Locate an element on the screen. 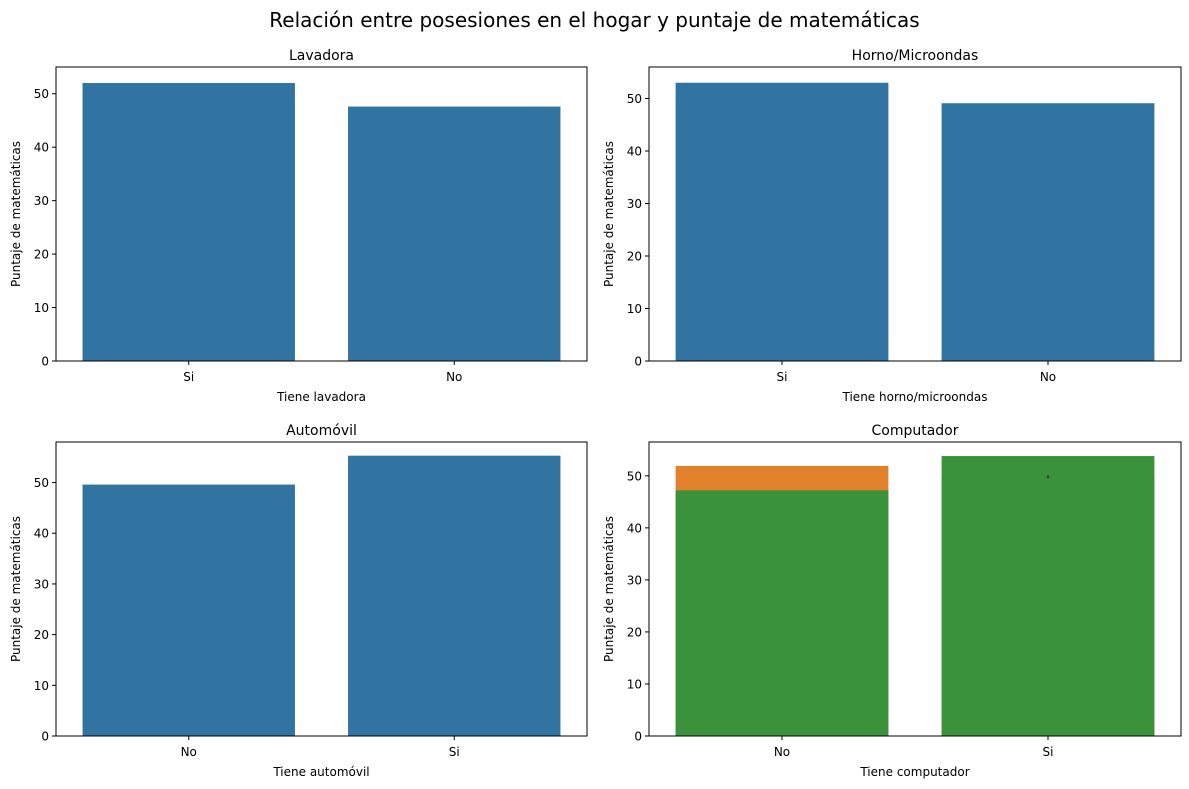 The width and height of the screenshot is (1189, 789). subplot-title: Lavadora is located at coordinates (321, 56).